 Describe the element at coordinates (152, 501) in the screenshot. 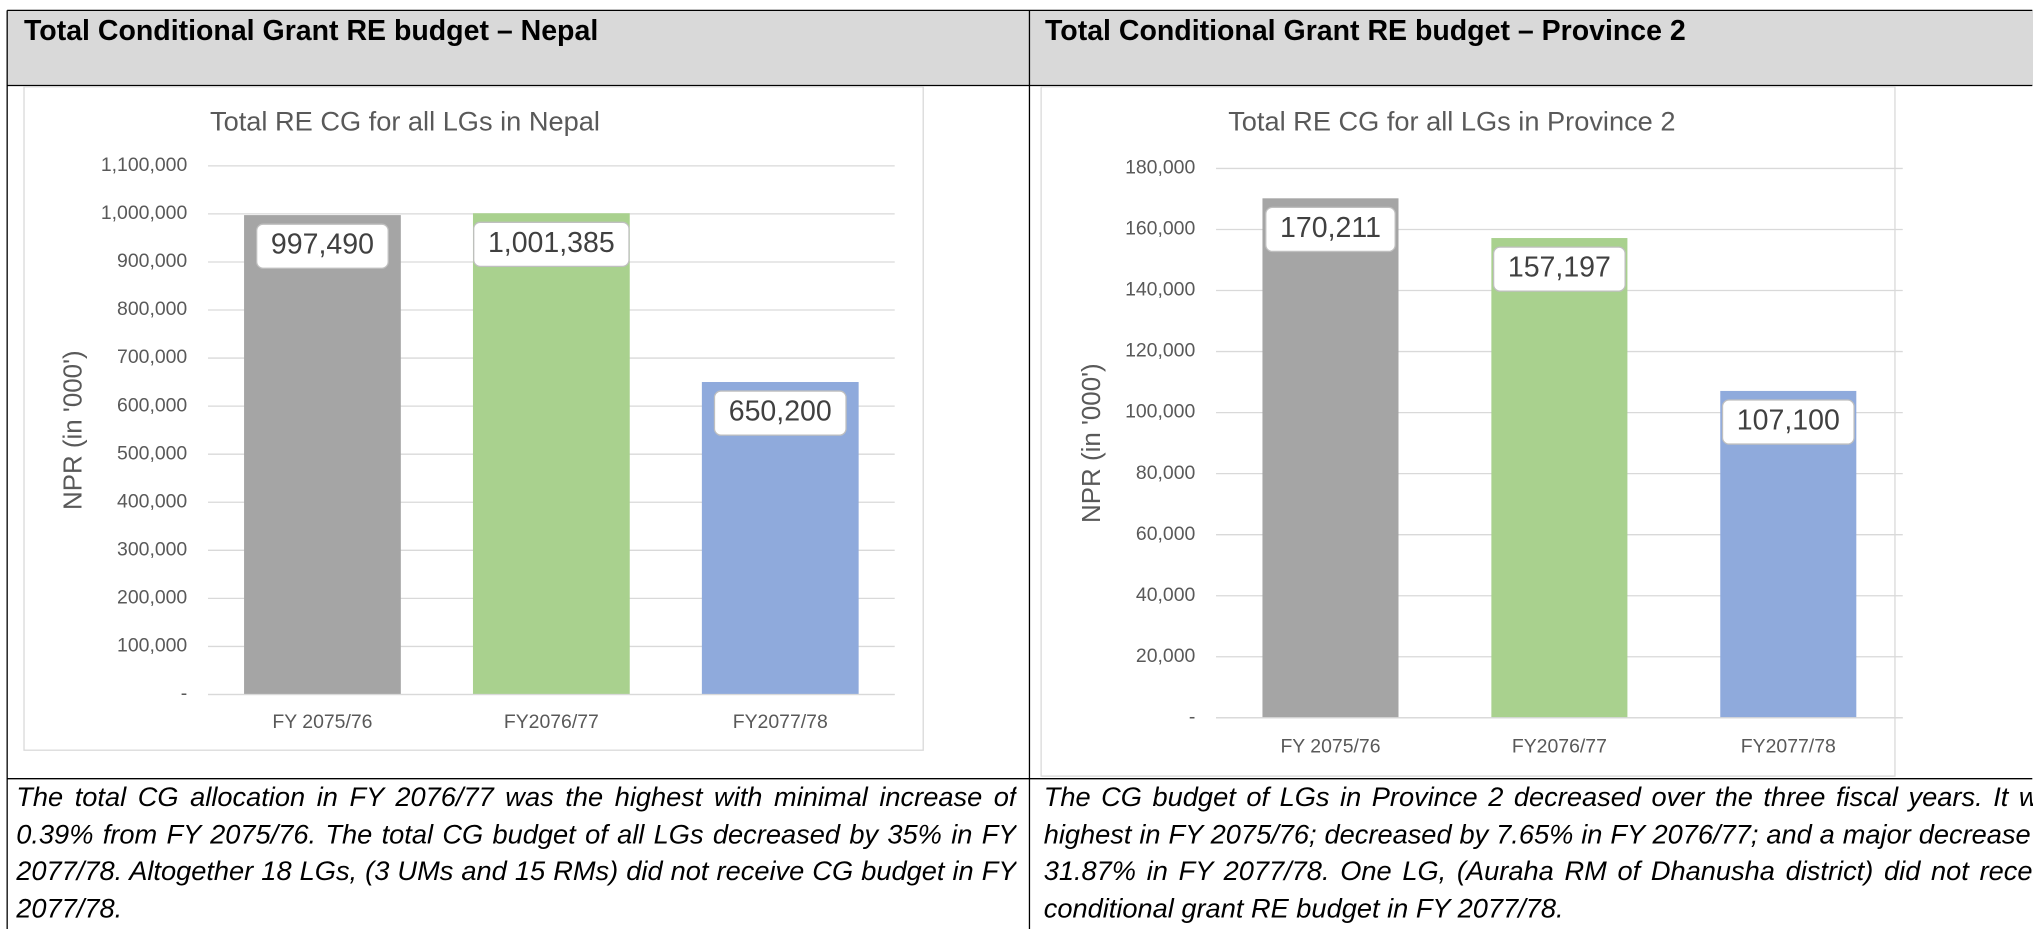

I see `y-tick-label: 400,000` at that location.